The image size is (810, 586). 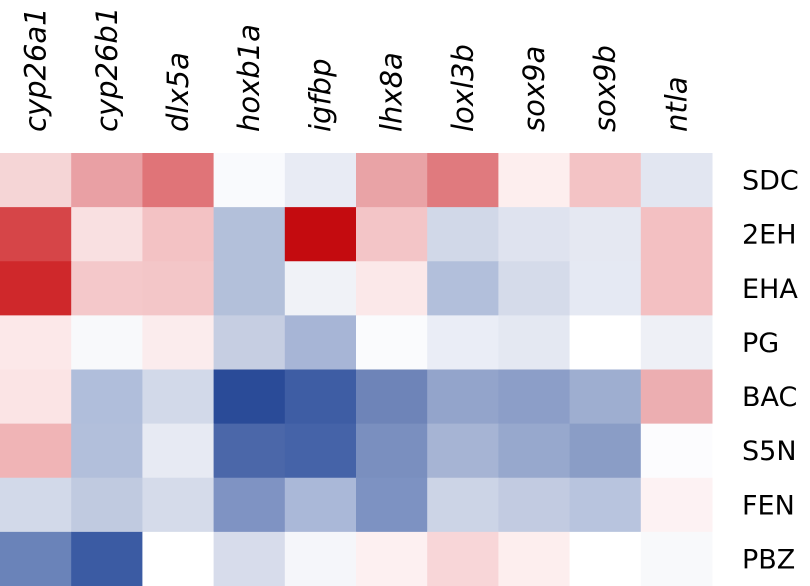 What do you see at coordinates (249, 78) in the screenshot?
I see `column-label: hoxb1a` at bounding box center [249, 78].